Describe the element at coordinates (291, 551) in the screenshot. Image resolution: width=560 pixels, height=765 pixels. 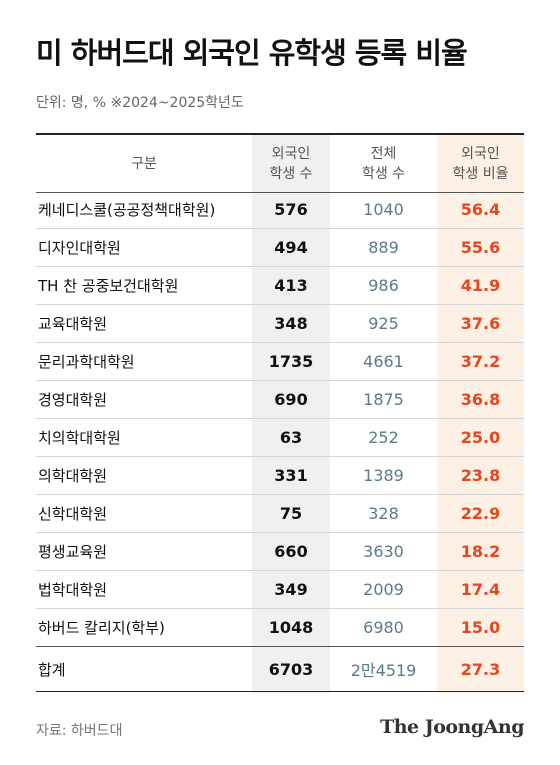
I see `row-foreign-count: 660` at that location.